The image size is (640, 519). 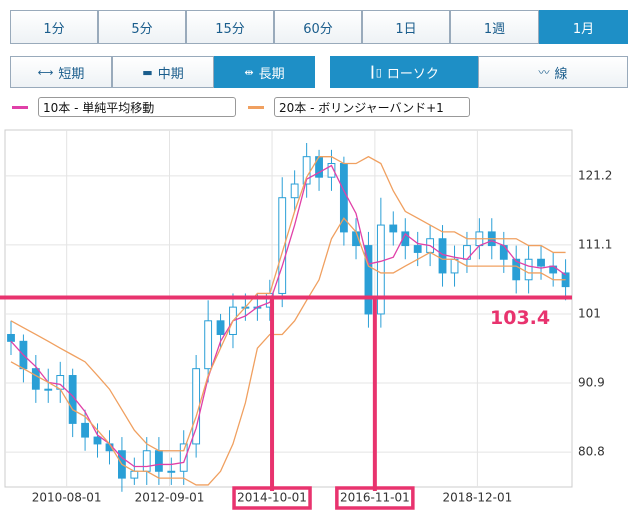 I want to click on y-tick-label: 101, so click(x=589, y=313).